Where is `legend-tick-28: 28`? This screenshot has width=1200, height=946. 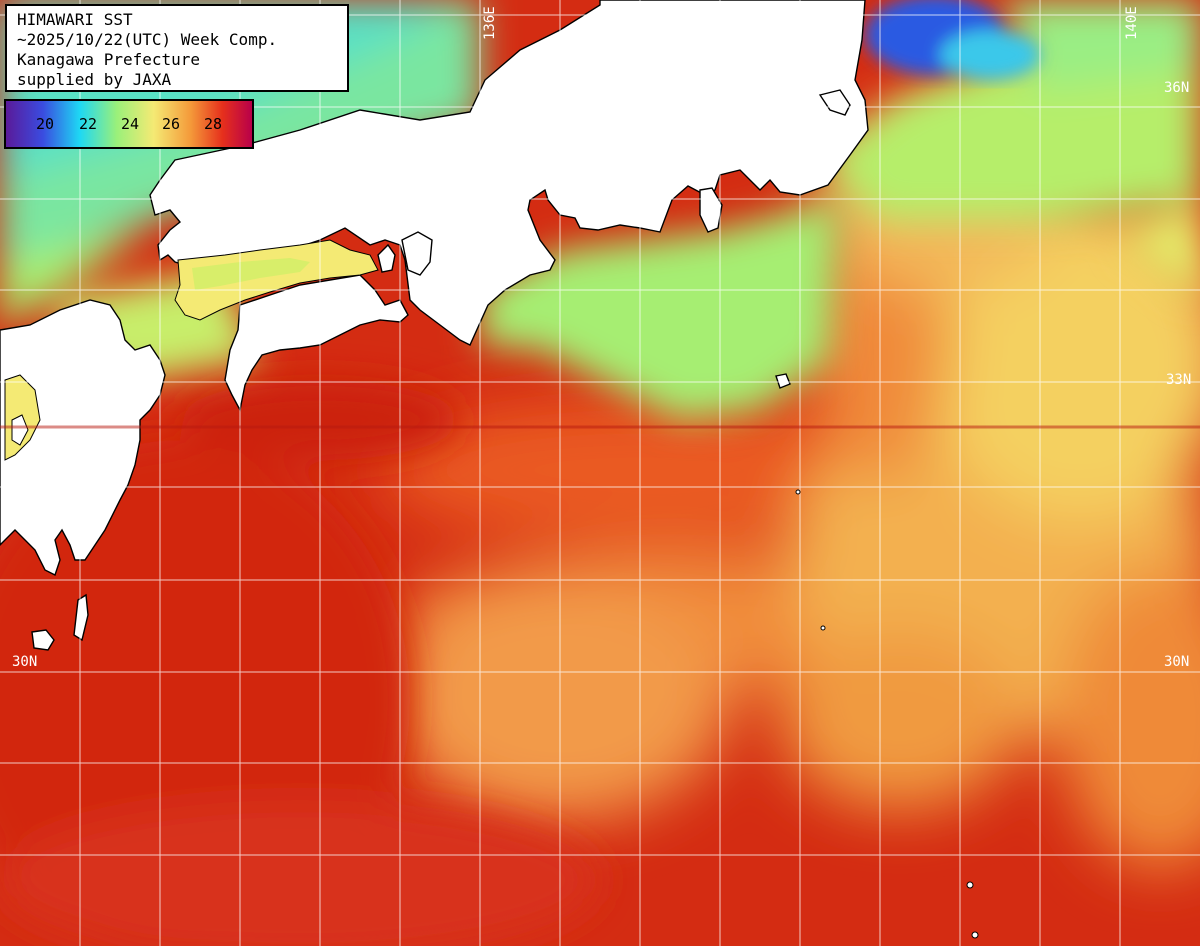
legend-tick-28: 28 is located at coordinates (213, 124).